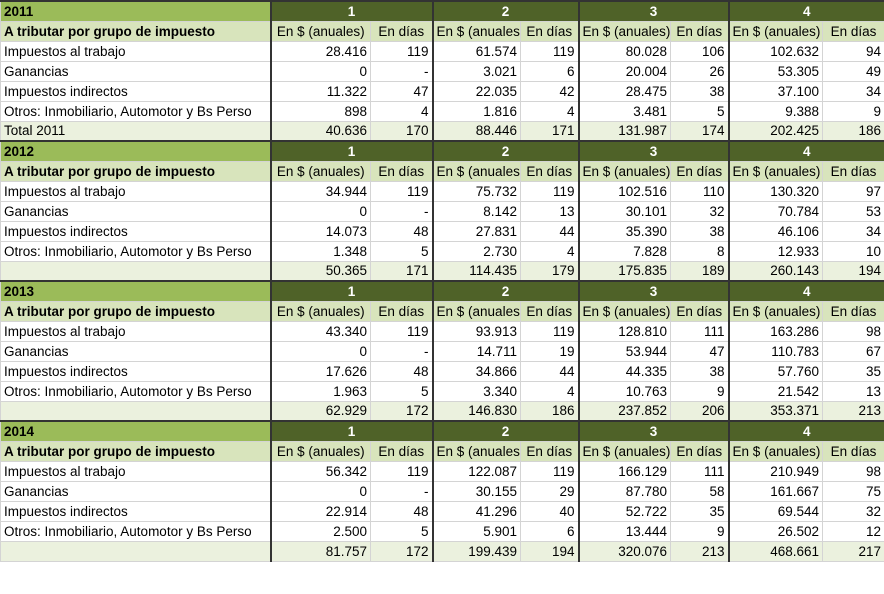 The height and width of the screenshot is (594, 884). I want to click on cell: 46.106, so click(775, 231).